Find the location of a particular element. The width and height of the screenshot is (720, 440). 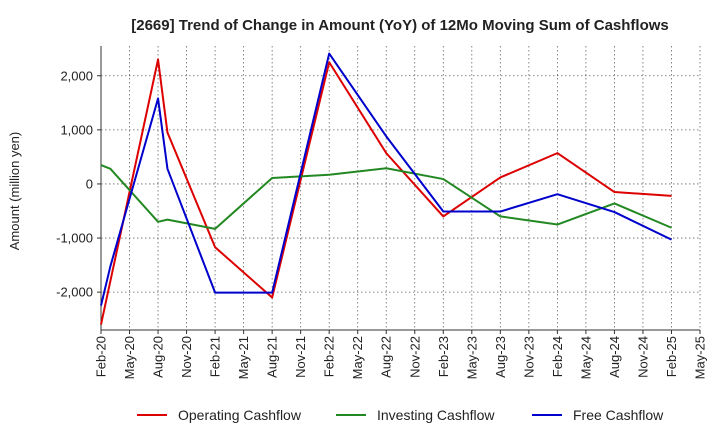

y-tick-label: 0 is located at coordinates (89, 183).